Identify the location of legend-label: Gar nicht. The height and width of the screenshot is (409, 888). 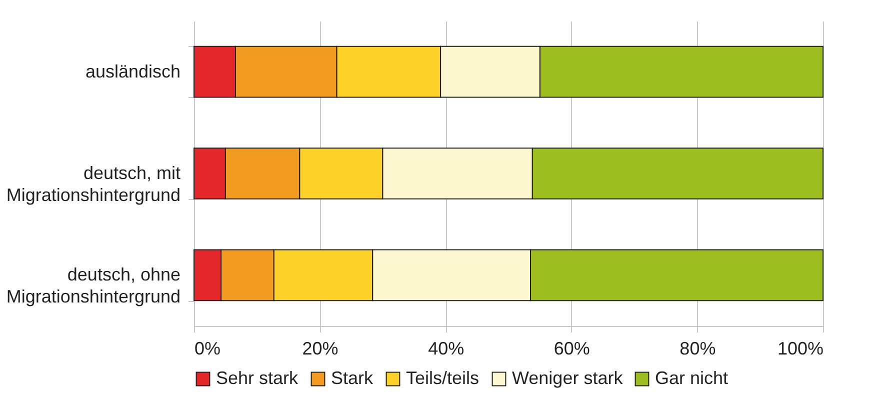
(691, 378).